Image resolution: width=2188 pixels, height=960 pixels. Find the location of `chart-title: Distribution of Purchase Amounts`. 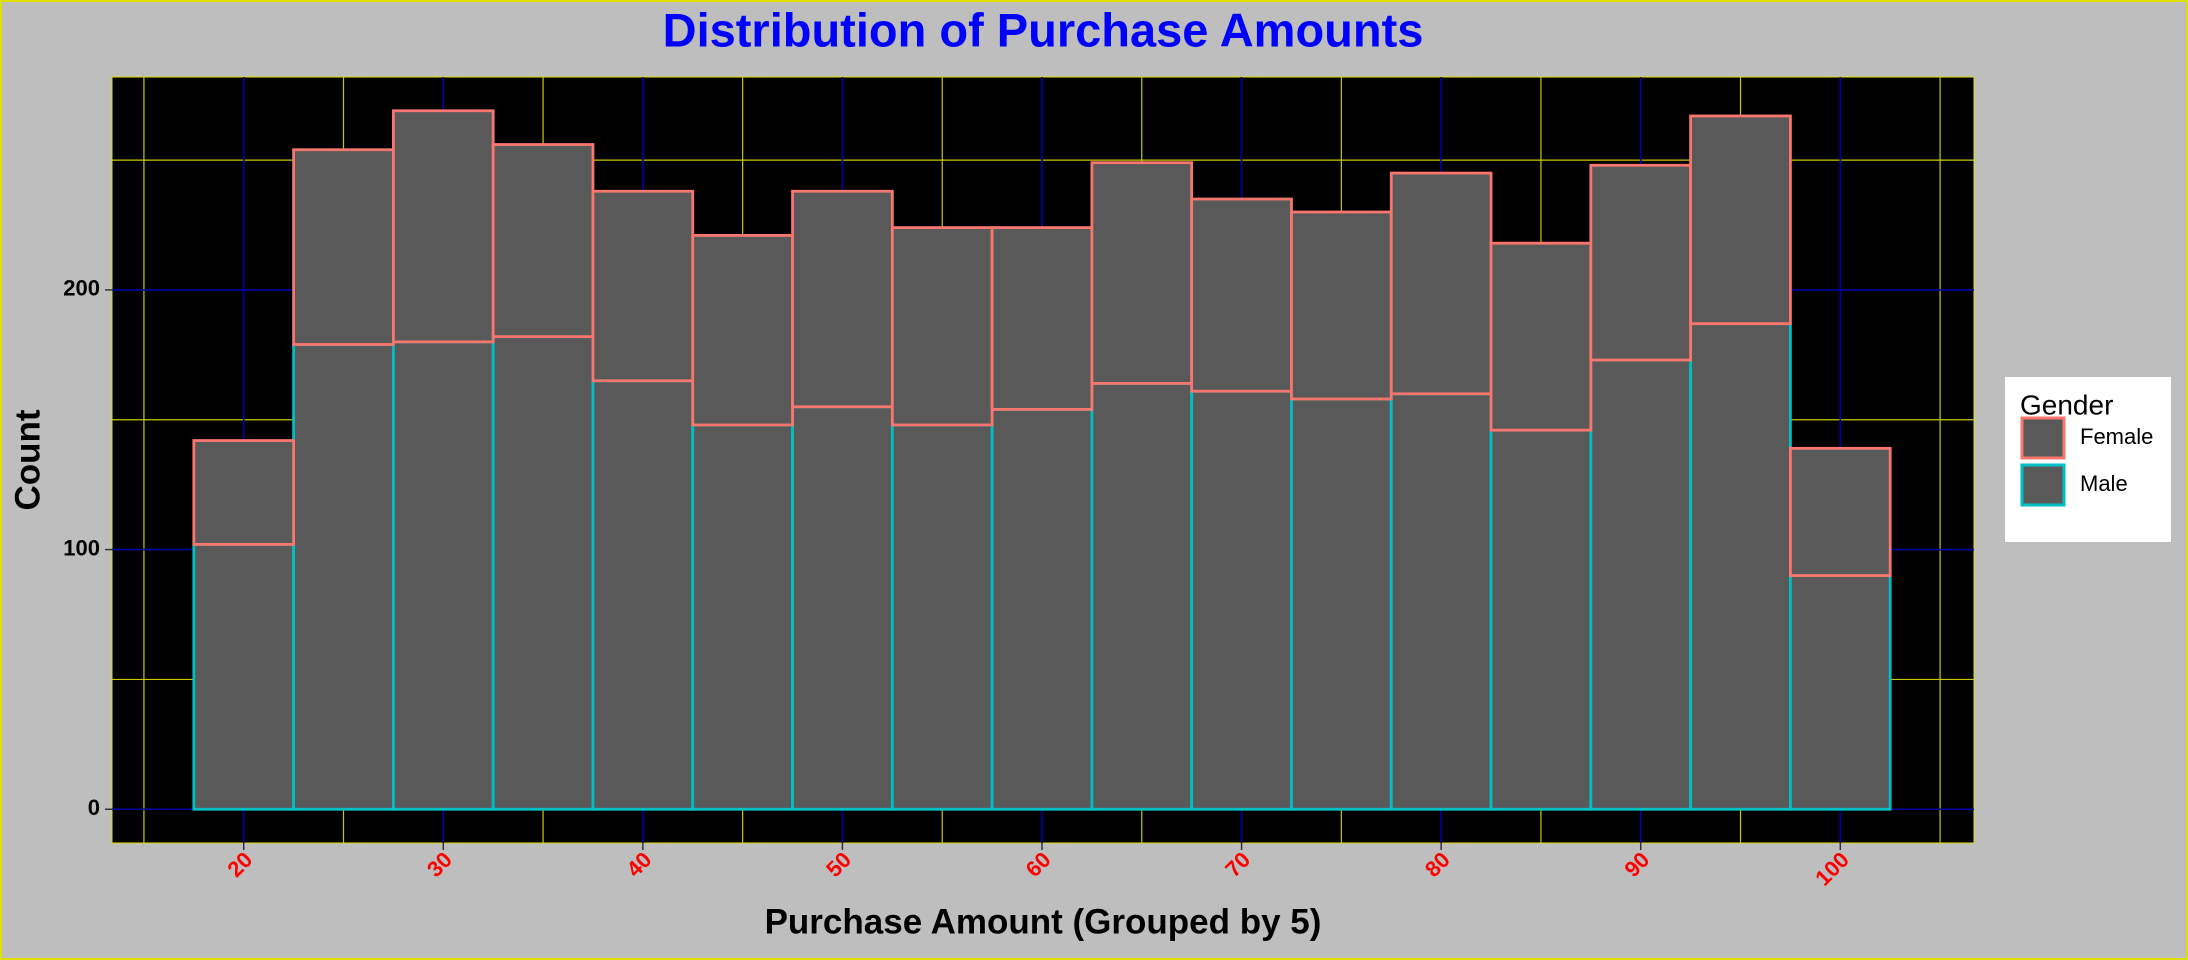

chart-title: Distribution of Purchase Amounts is located at coordinates (1043, 29).